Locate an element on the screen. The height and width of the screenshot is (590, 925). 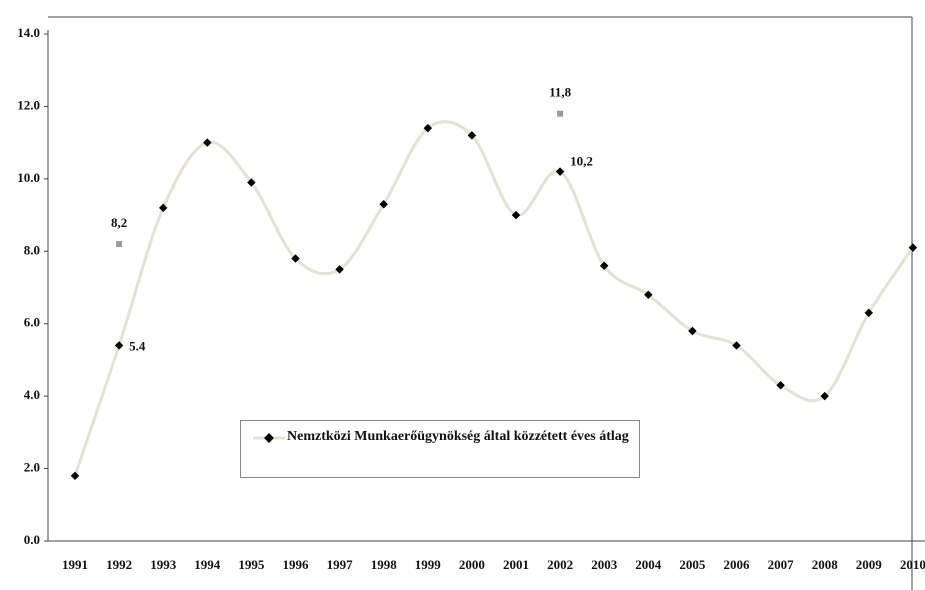
x-tick-label: 2002 is located at coordinates (560, 564).